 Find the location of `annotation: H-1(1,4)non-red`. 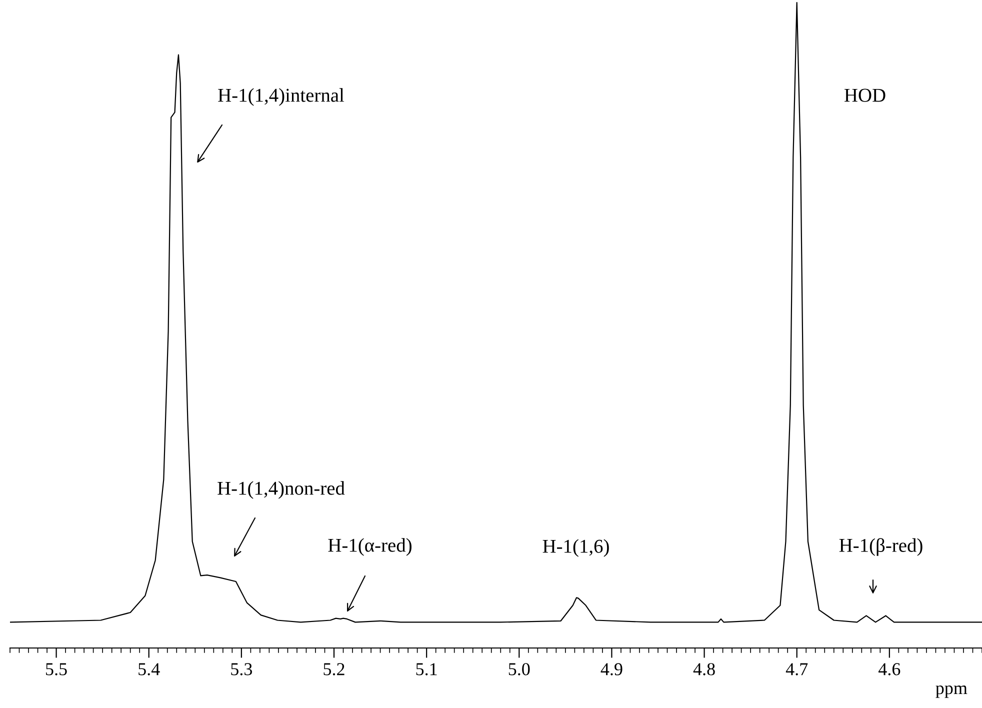

annotation: H-1(1,4)non-red is located at coordinates (281, 490).